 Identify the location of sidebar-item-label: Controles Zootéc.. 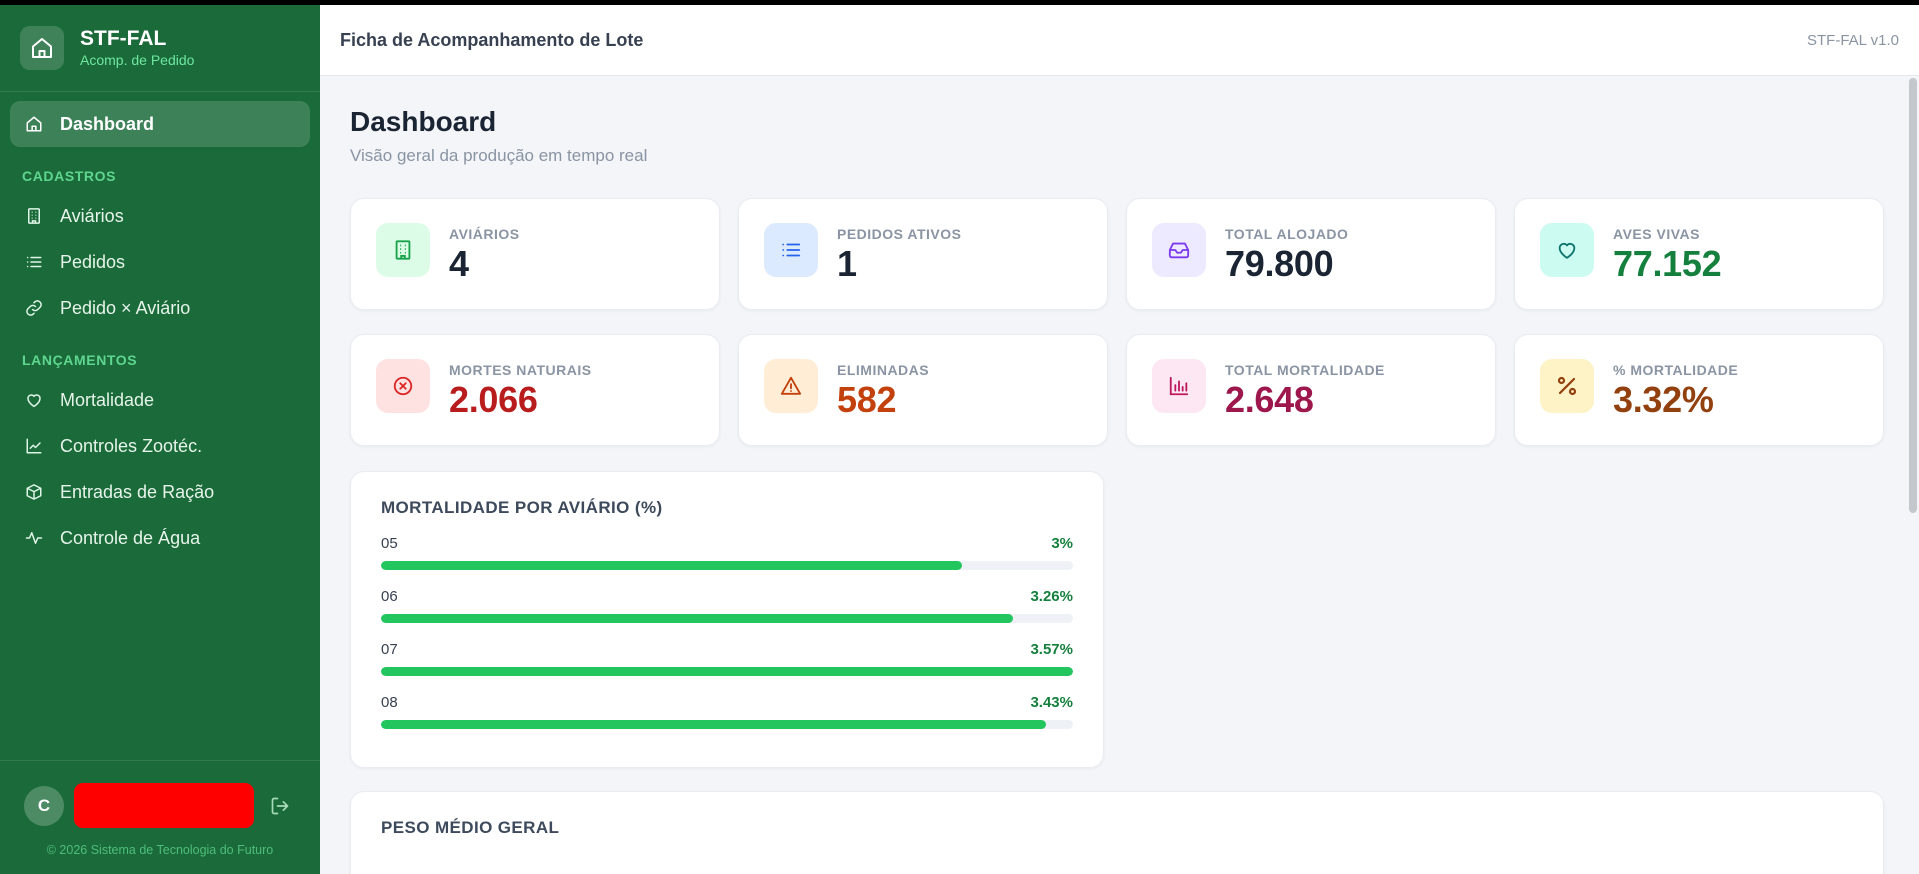
(131, 445).